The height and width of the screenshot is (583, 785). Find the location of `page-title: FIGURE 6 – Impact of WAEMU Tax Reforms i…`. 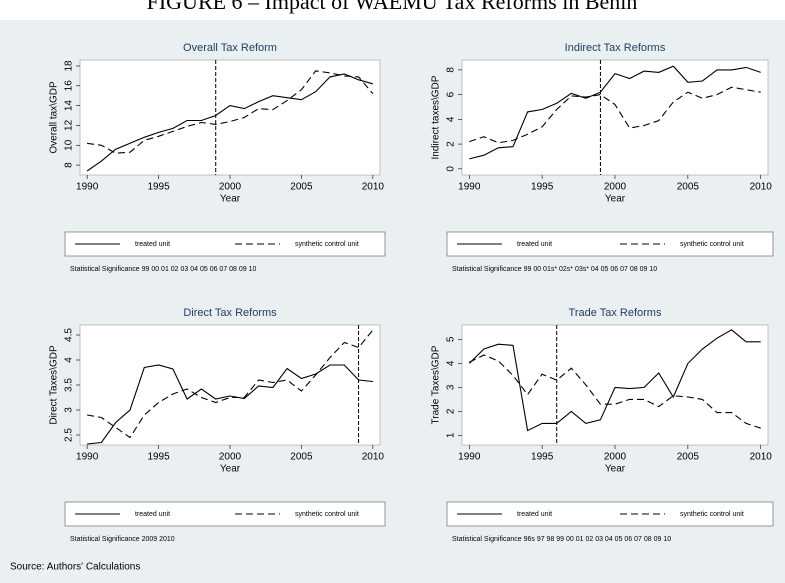

page-title: FIGURE 6 – Impact of WAEMU Tax Reforms i… is located at coordinates (392, 7).